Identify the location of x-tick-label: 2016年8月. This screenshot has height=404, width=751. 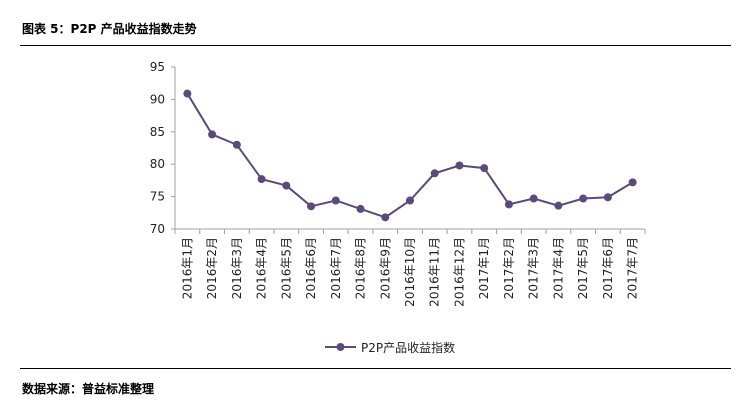
(361, 268).